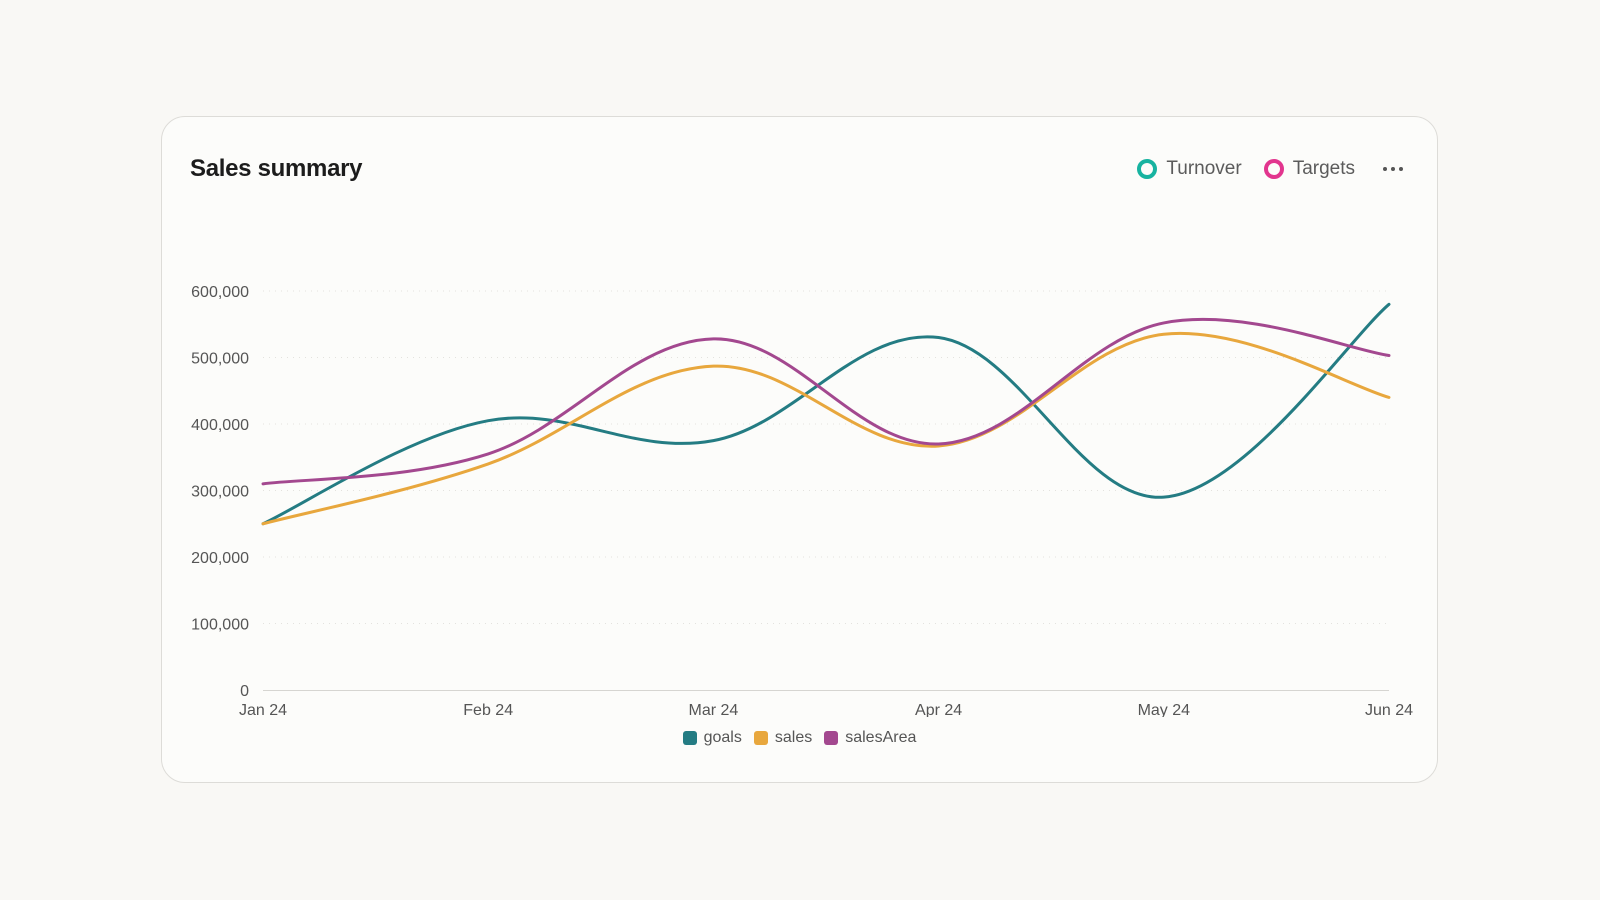 Image resolution: width=1600 pixels, height=900 pixels. Describe the element at coordinates (1164, 709) in the screenshot. I see `x-tick-label: May 24` at that location.